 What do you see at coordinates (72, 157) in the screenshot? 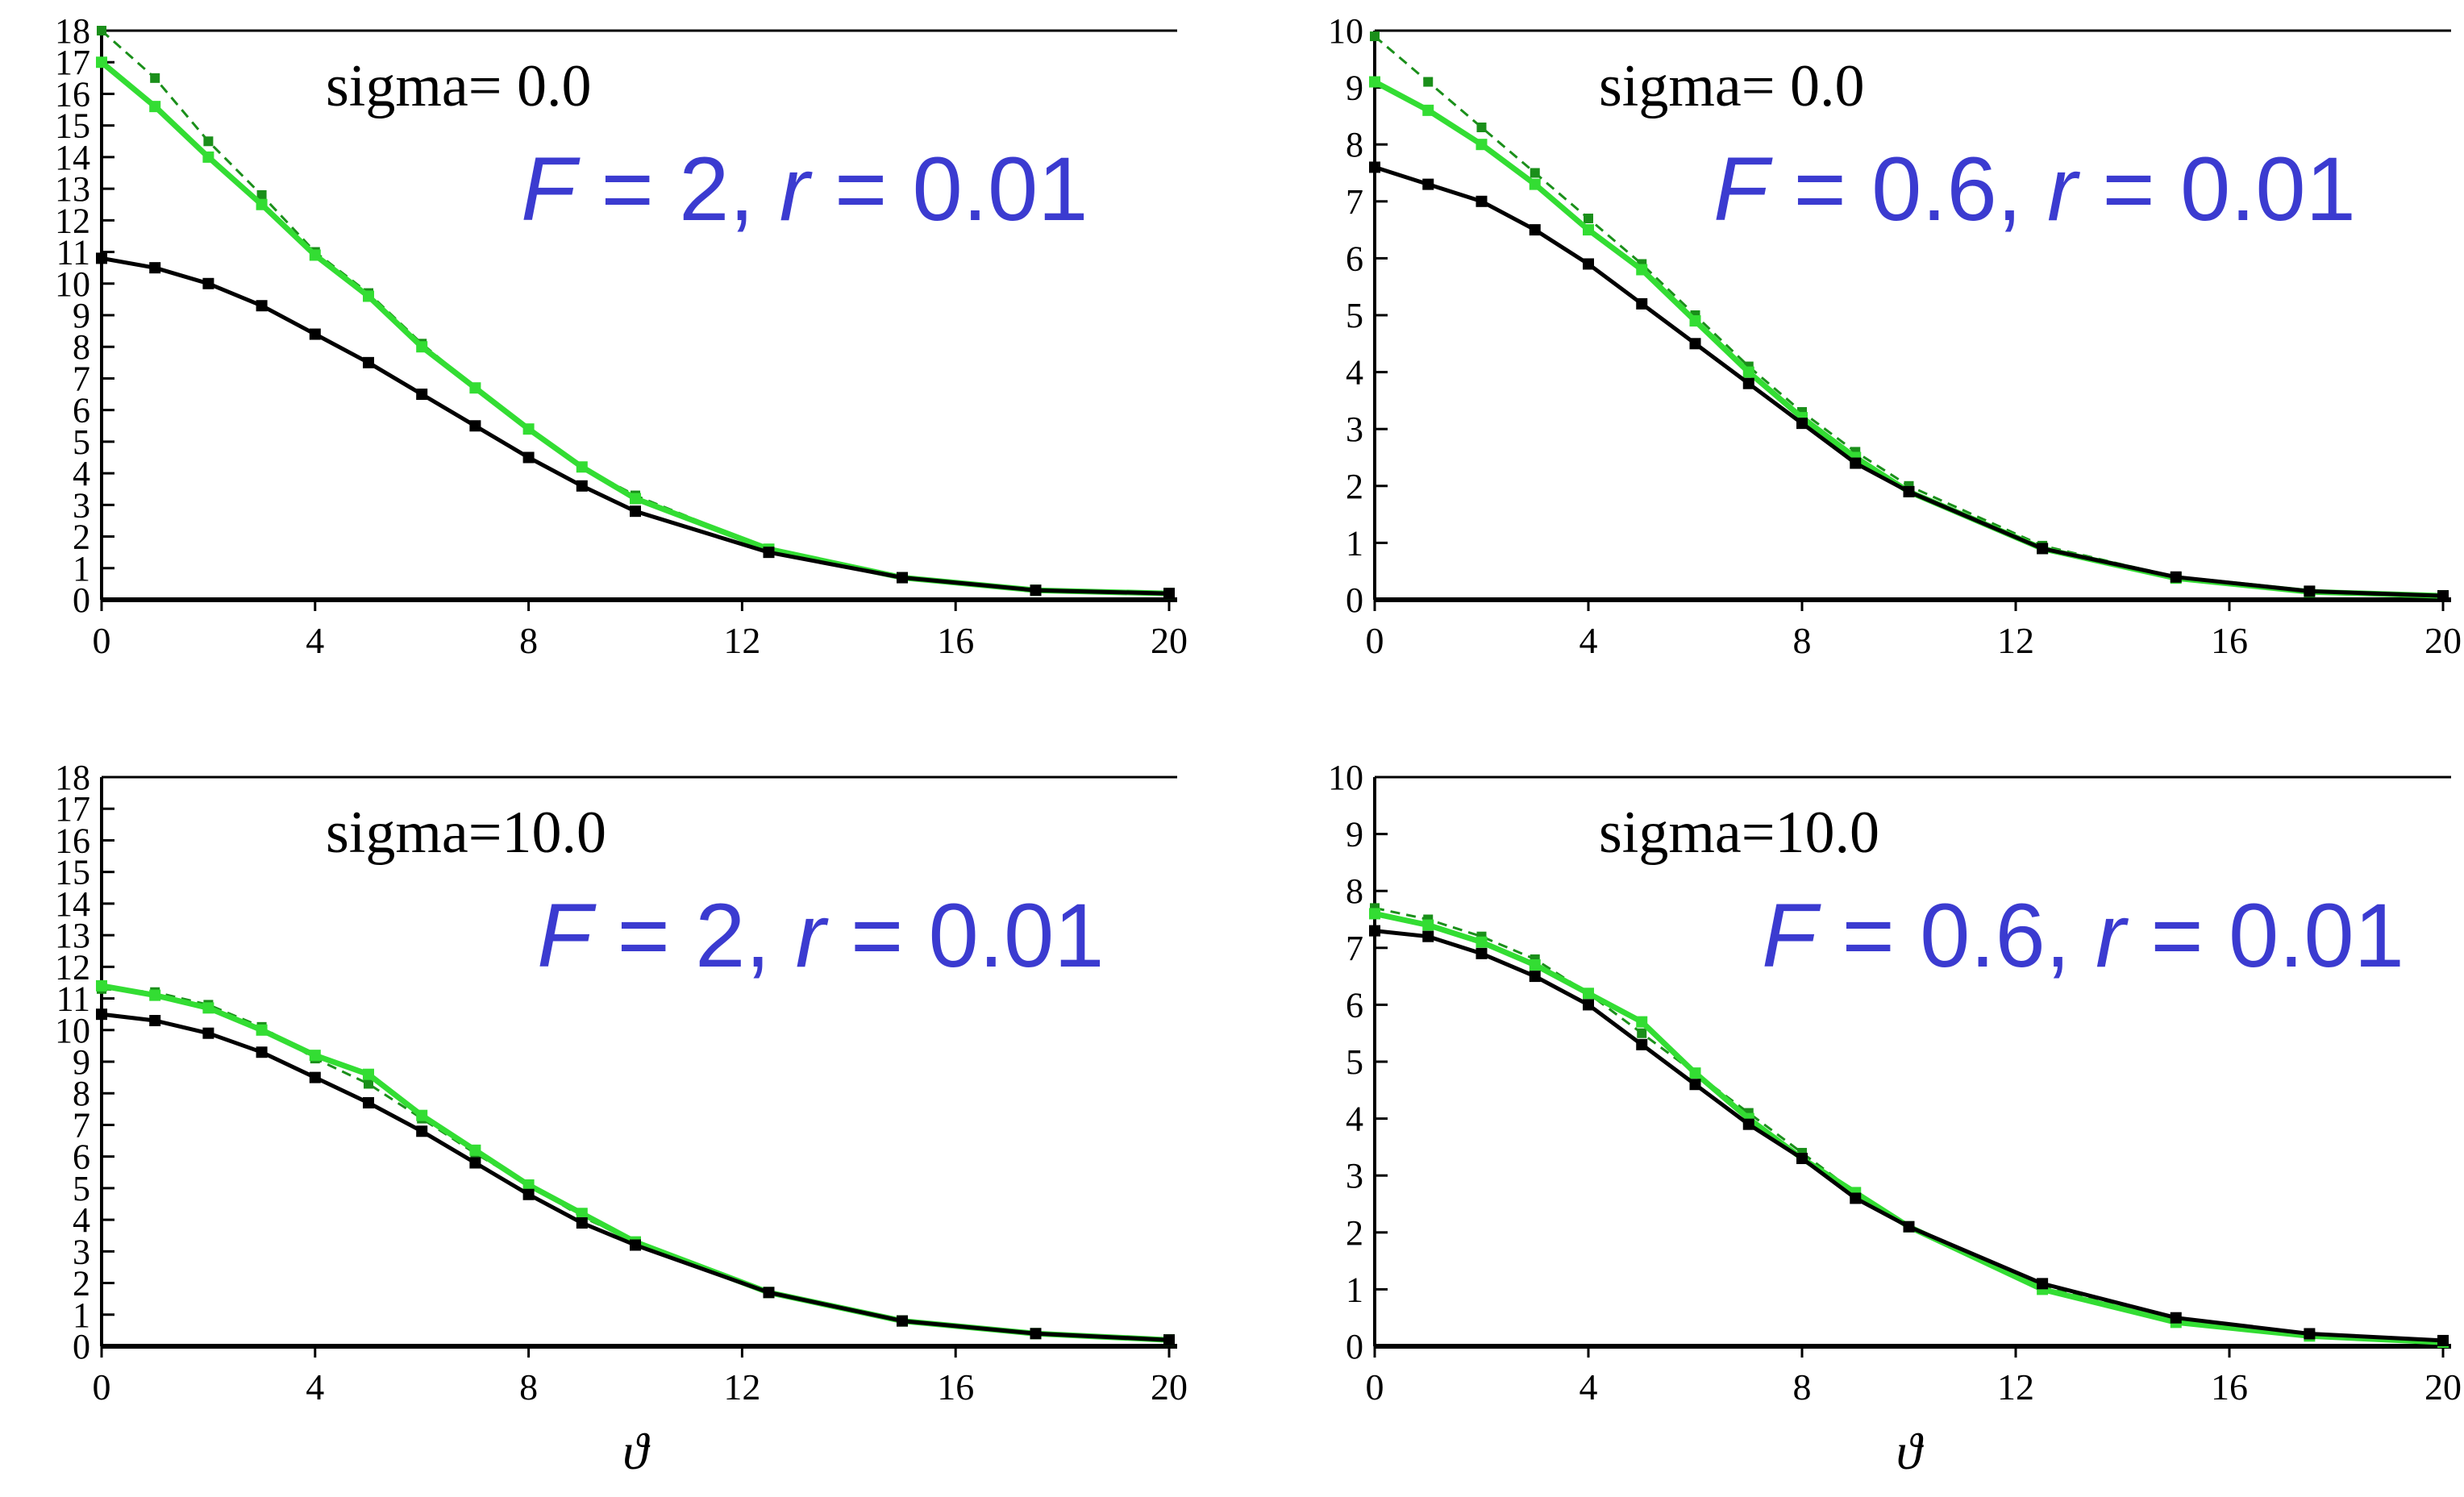
I see `y-tick-label: 14` at bounding box center [72, 157].